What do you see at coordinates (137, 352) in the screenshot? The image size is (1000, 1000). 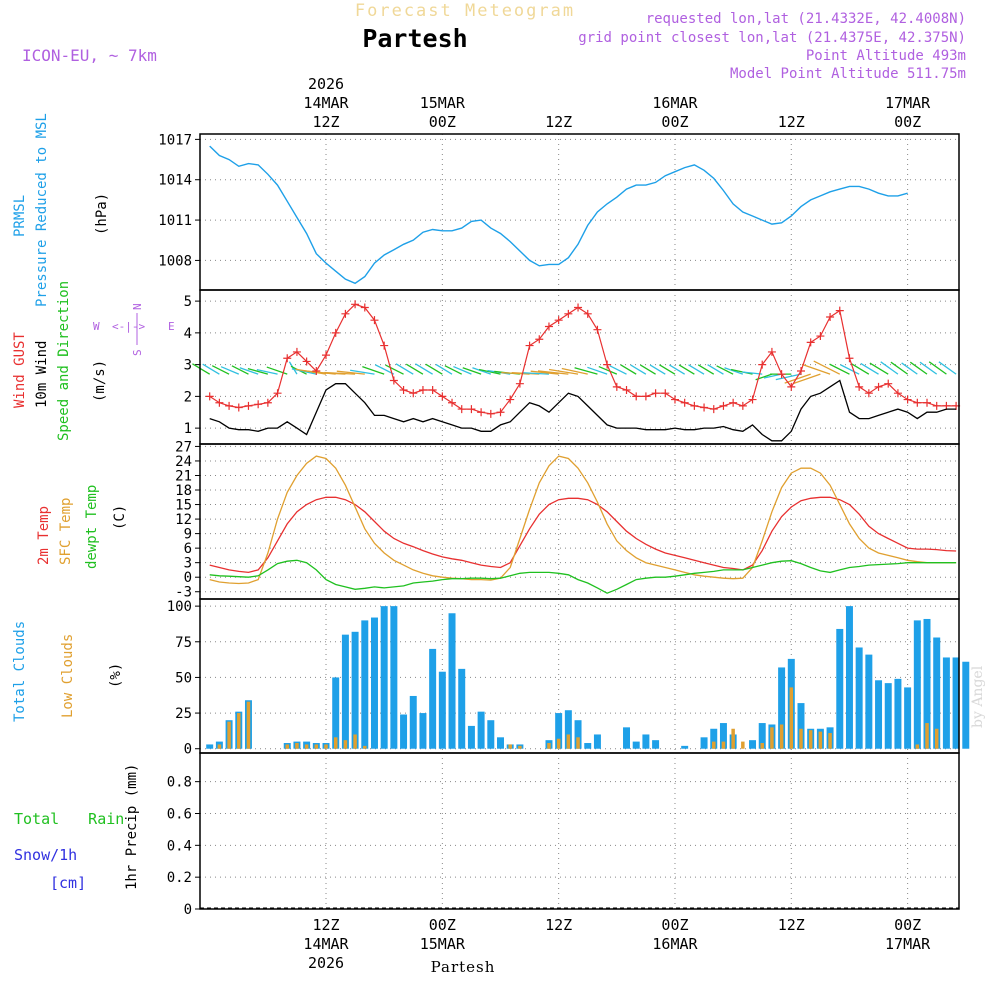 I see `compass-south: S` at bounding box center [137, 352].